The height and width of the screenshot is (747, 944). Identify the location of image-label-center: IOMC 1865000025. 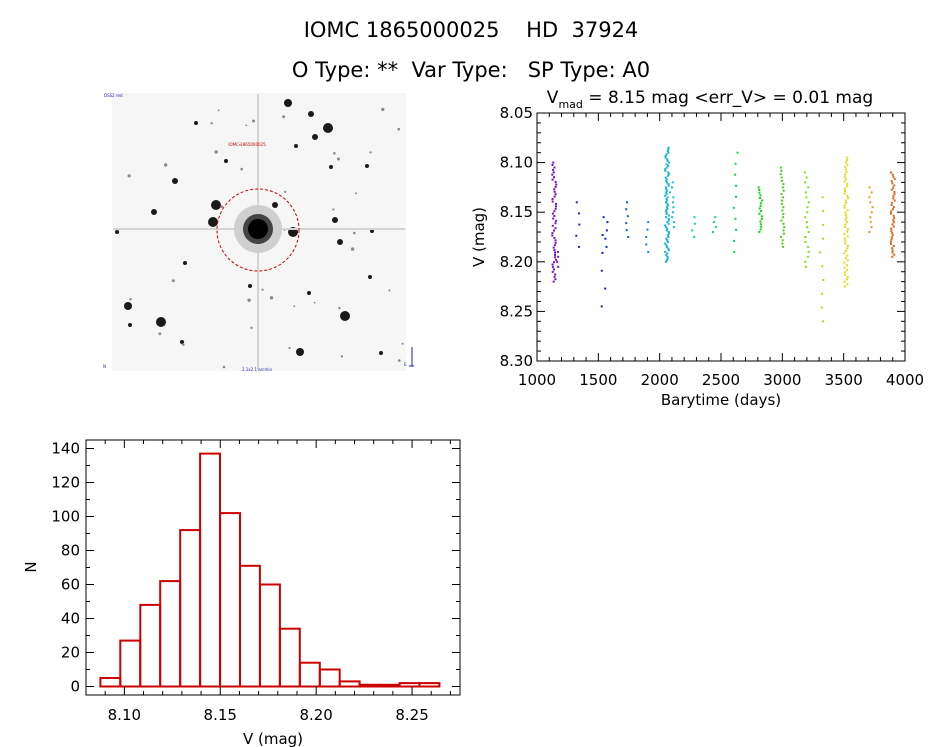
(247, 144).